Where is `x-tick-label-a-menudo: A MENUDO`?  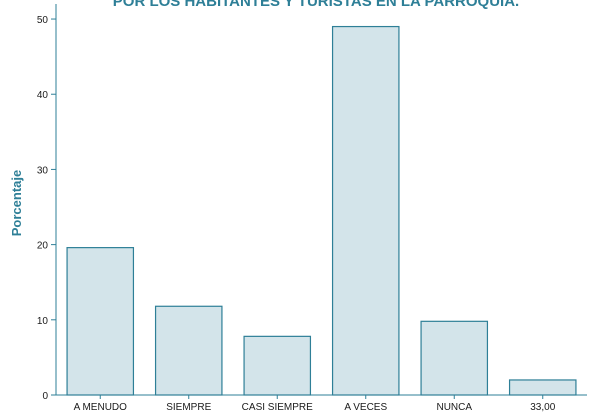
x-tick-label-a-menudo: A MENUDO is located at coordinates (101, 407).